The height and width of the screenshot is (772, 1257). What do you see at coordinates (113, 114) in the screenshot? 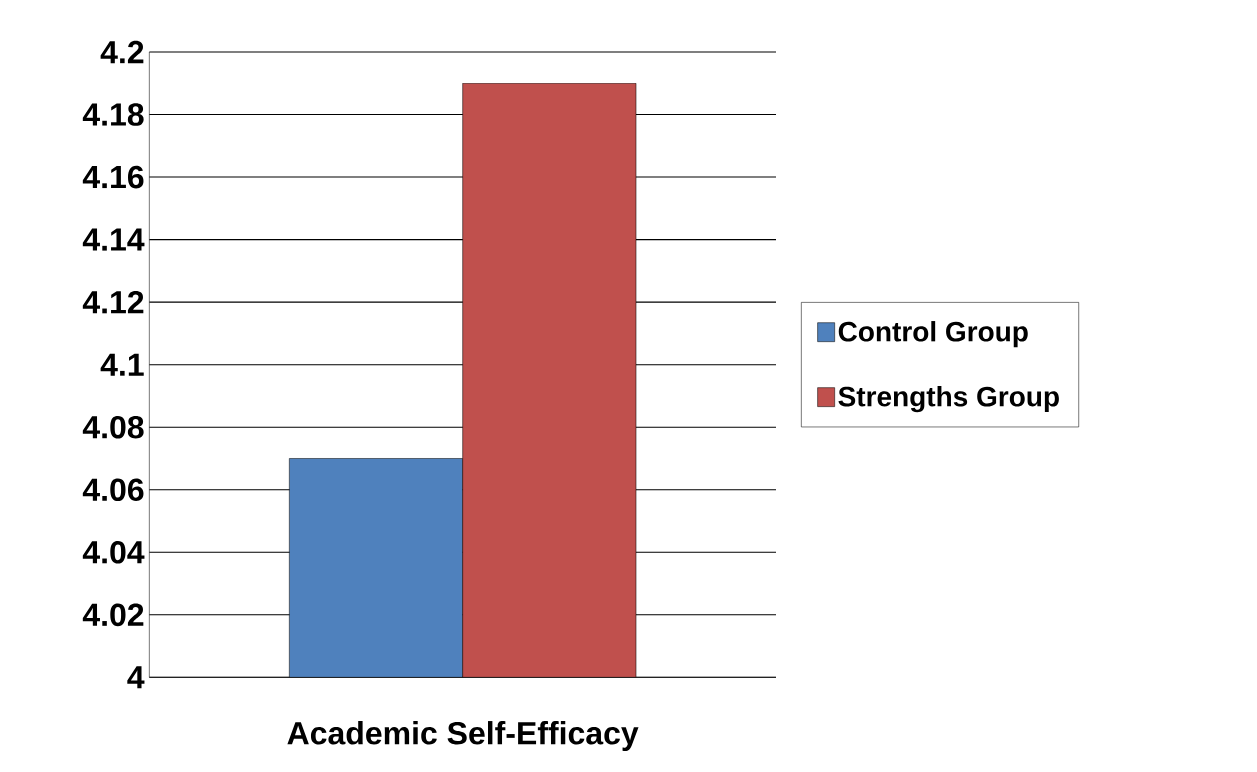
I see `y-tick-label: 4.18` at bounding box center [113, 114].